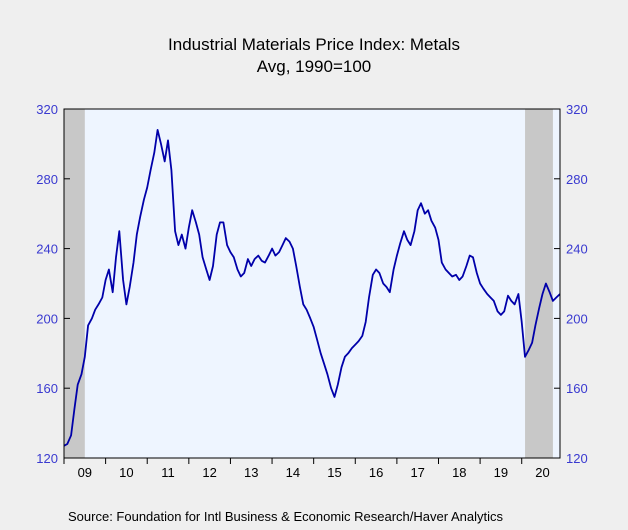  I want to click on y-tick-label-left: 120, so click(47, 458).